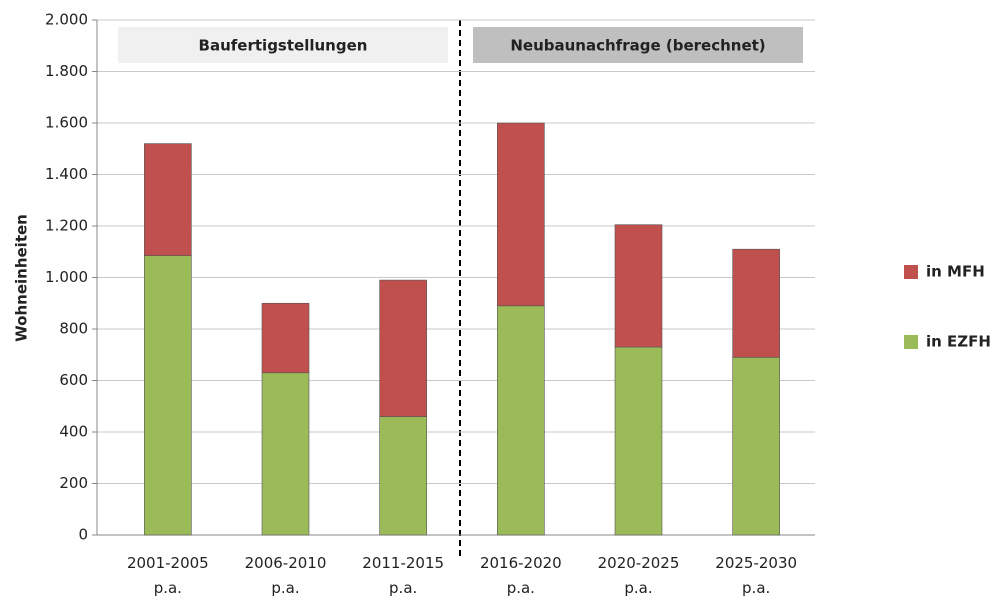  I want to click on annotation: Neubaunachfrage (berechnet), so click(637, 46).